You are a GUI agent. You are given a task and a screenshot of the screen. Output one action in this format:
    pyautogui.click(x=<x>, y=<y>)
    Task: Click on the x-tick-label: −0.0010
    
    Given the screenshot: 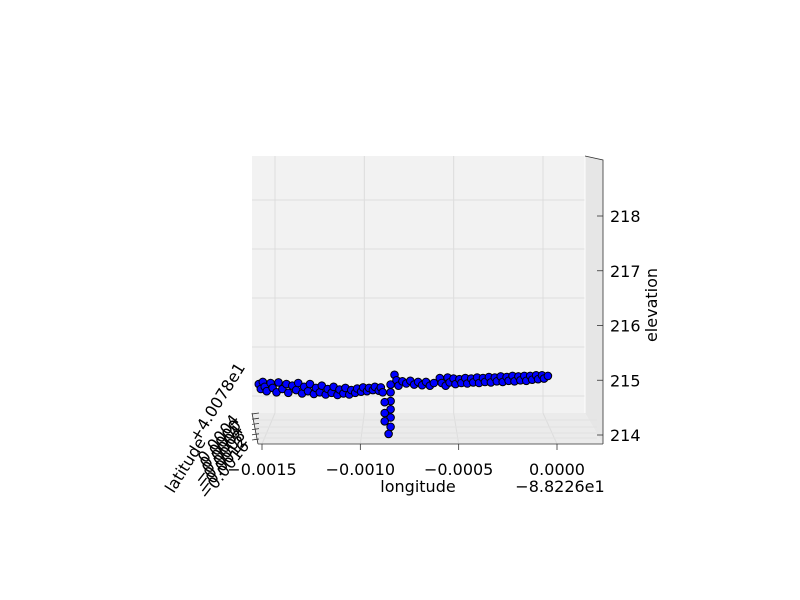 What is the action you would take?
    pyautogui.click(x=360, y=469)
    